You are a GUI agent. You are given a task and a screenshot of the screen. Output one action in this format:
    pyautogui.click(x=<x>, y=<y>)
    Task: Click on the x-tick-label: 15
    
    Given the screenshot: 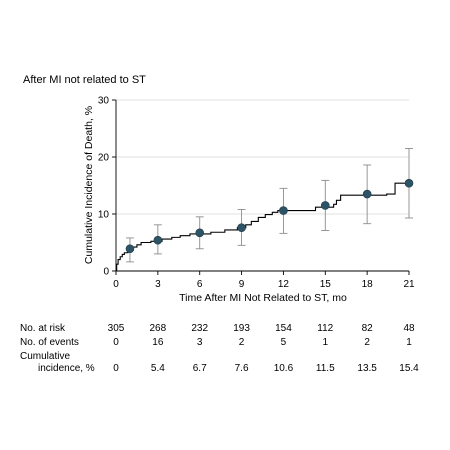 What is the action you would take?
    pyautogui.click(x=326, y=284)
    